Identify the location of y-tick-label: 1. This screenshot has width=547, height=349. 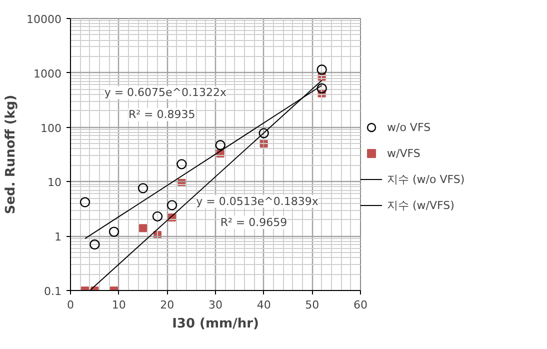
(58, 237).